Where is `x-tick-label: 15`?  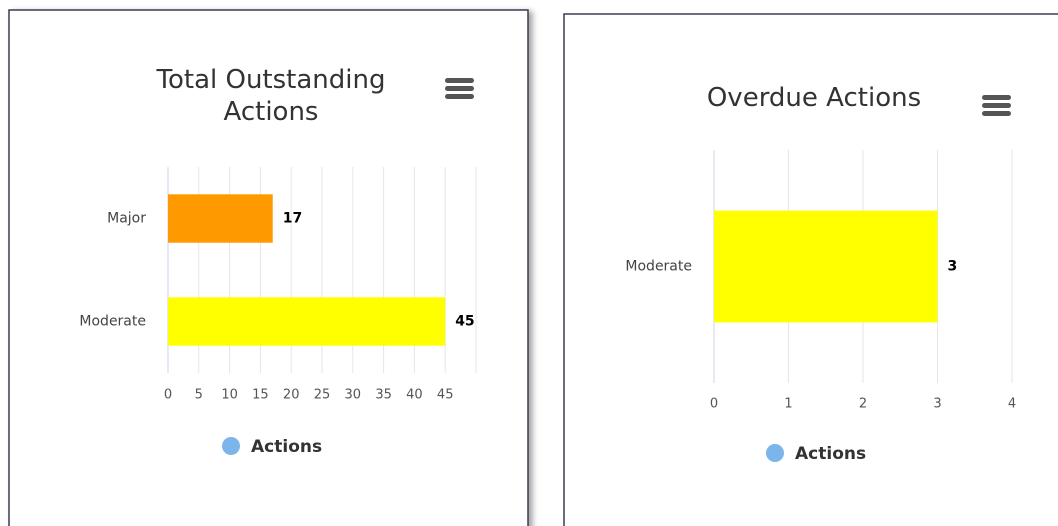 x-tick-label: 15 is located at coordinates (260, 395).